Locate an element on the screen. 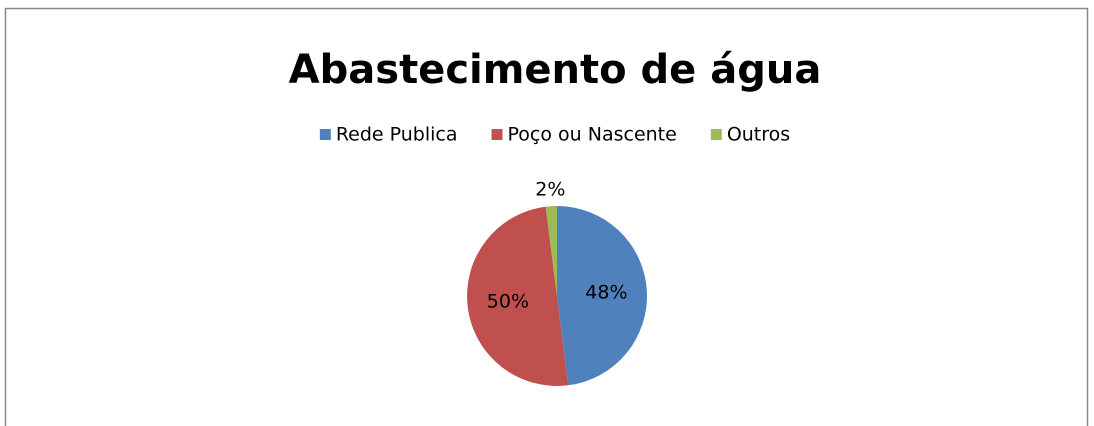  legend-item: Rede Publica is located at coordinates (388, 135).